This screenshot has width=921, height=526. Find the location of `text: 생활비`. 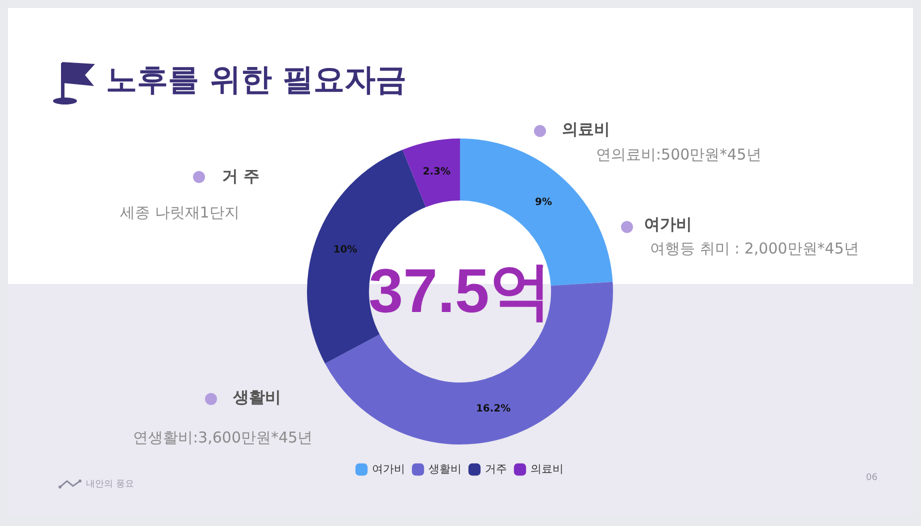

text: 생활비 is located at coordinates (257, 398).